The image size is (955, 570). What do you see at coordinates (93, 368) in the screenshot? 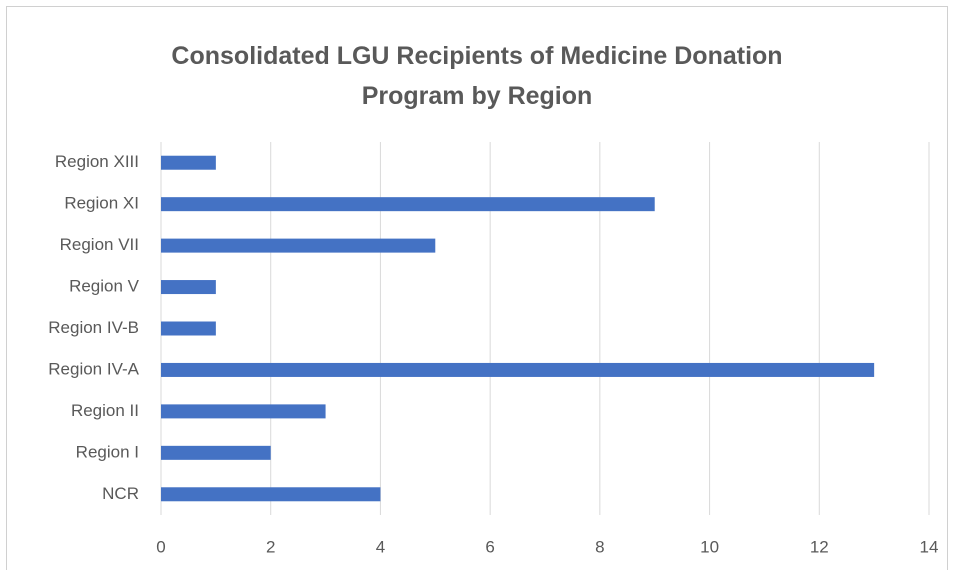
I see `y-tick-label: Region IV-A` at bounding box center [93, 368].